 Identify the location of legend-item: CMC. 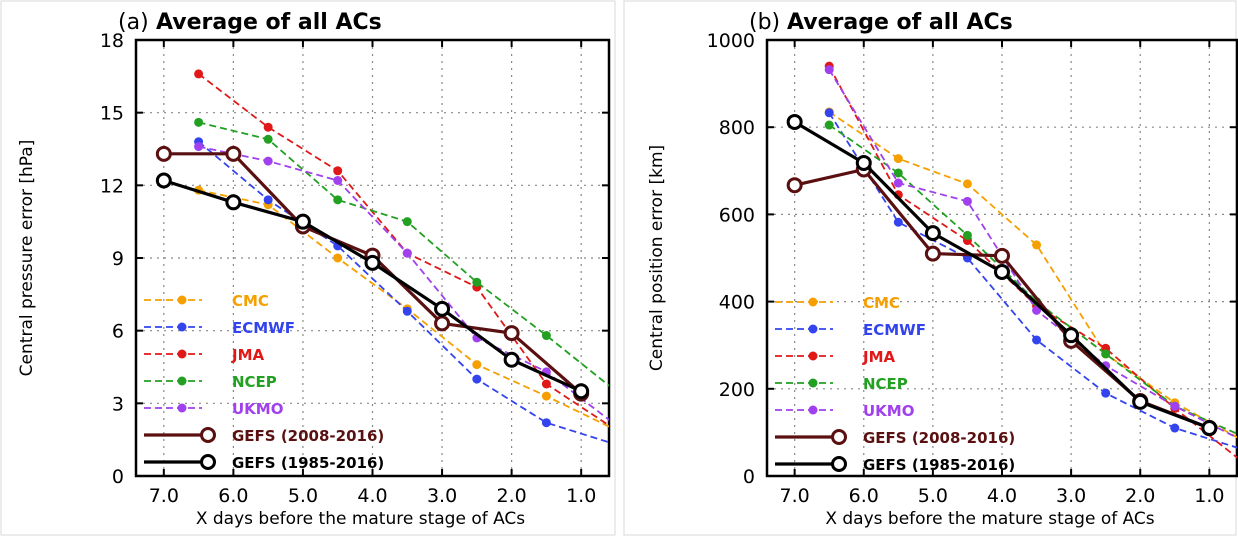
(206, 301).